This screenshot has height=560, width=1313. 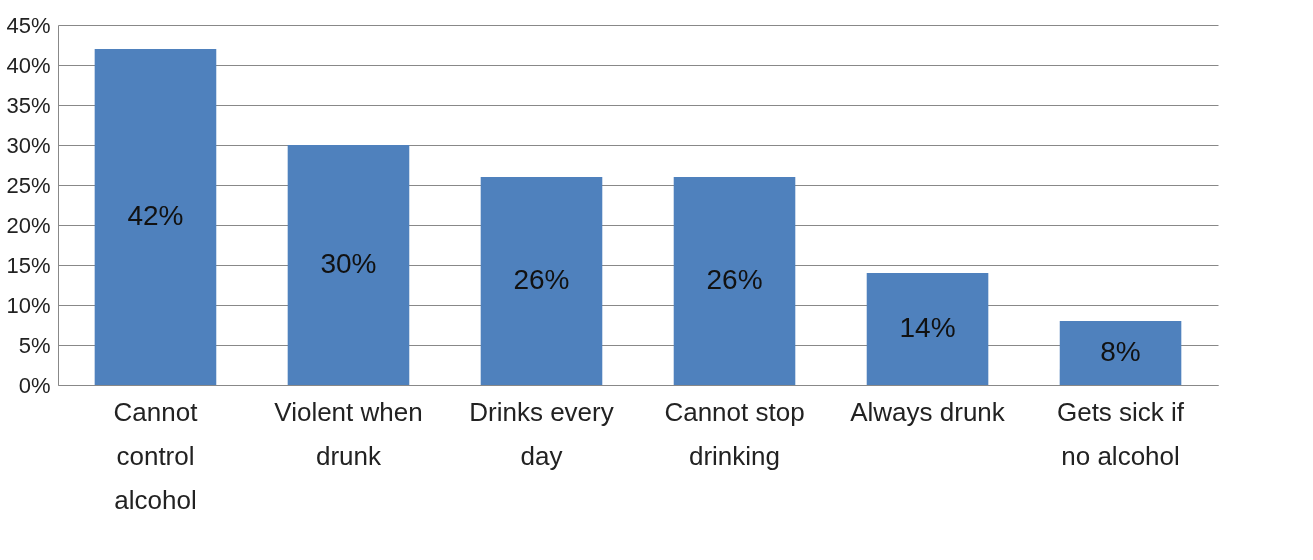 I want to click on y-tick-label: 25%, so click(x=28, y=185).